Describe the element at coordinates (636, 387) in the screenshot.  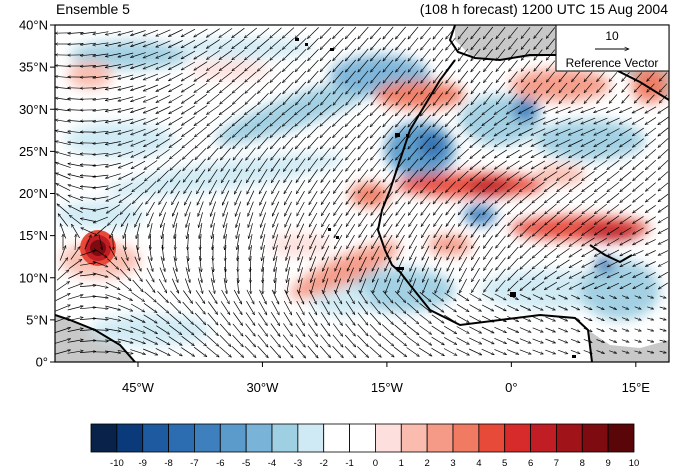
I see `lon-tick-label: 15°E` at that location.